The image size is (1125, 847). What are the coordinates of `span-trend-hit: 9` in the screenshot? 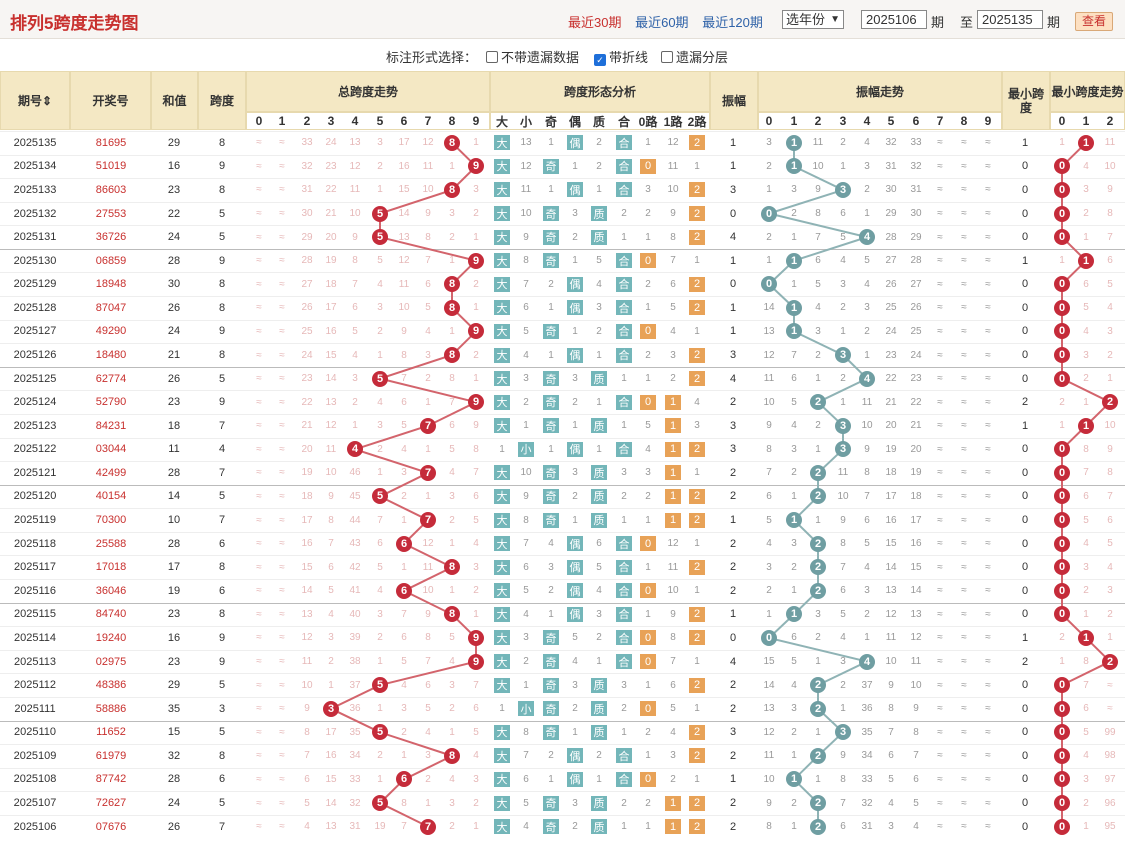 It's located at (476, 662).